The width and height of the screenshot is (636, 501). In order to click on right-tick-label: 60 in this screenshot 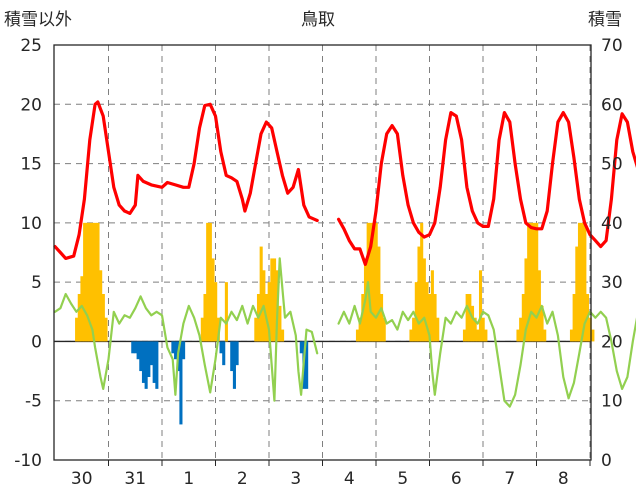, I will do `click(612, 105)`.